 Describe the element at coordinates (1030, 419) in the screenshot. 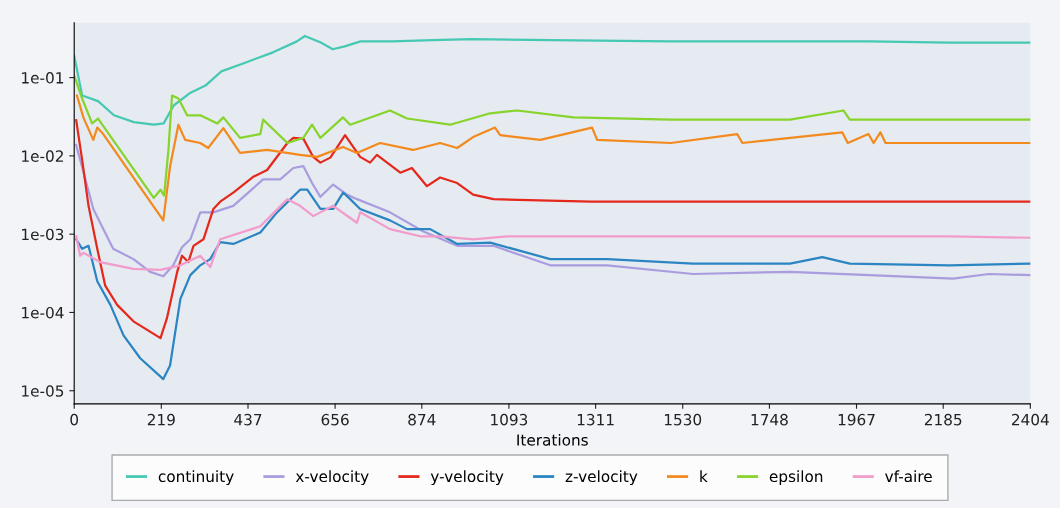

I see `x-tick-label: 2404` at that location.